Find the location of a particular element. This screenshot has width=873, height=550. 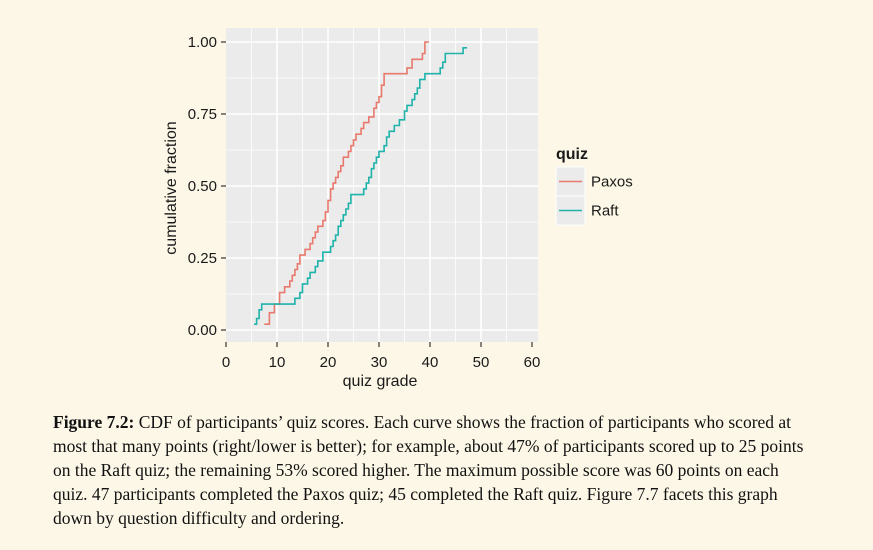

y-tick-label: 0.25 is located at coordinates (202, 258).